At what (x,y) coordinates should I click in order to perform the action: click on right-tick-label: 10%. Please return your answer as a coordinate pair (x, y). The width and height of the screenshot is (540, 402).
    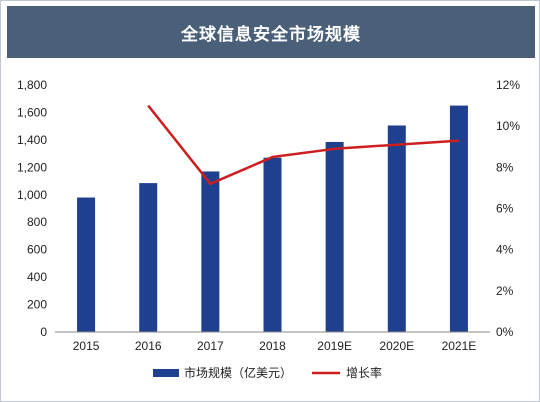
    Looking at the image, I should click on (508, 126).